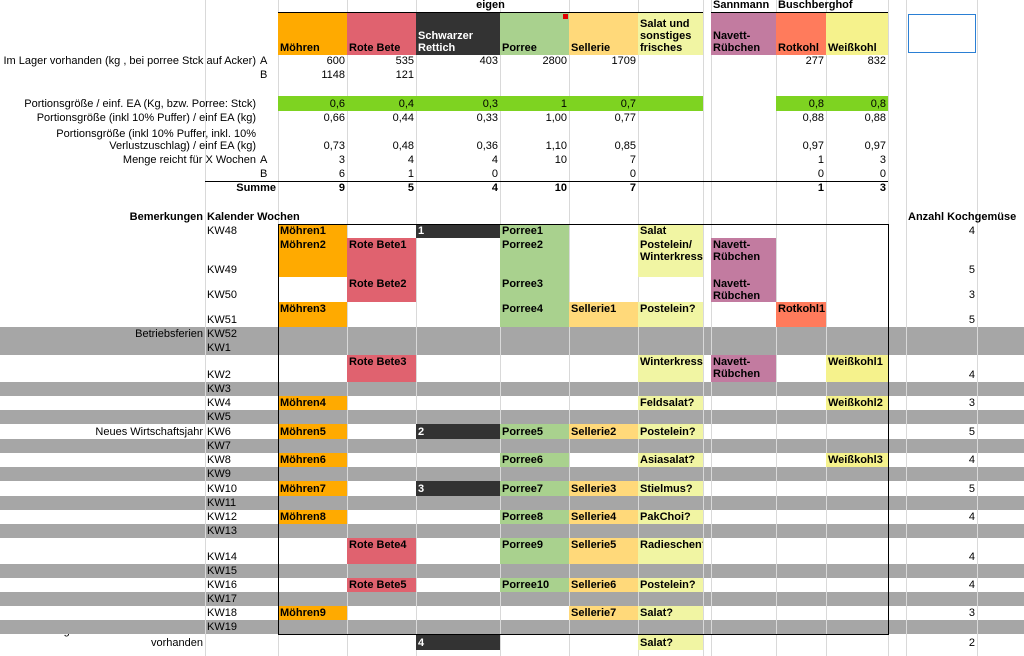  Describe the element at coordinates (381, 585) in the screenshot. I see `plan-cell: Rote Bete5` at that location.